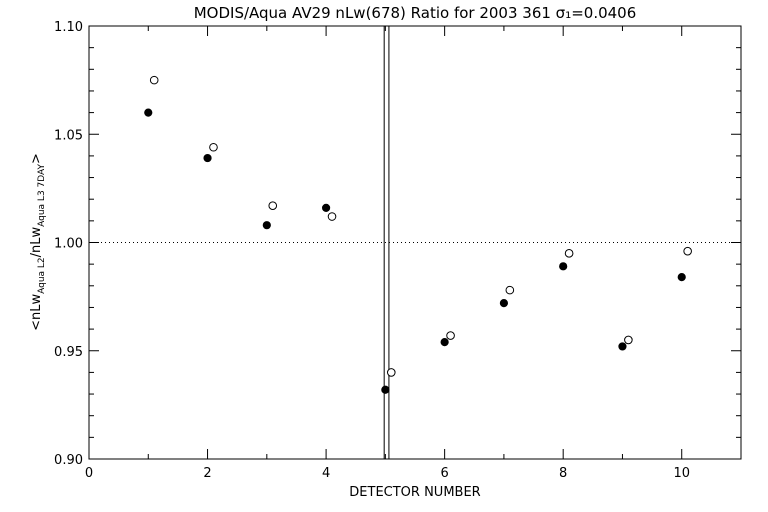  I want to click on y-axis-label: <nLwAqua L2/nLwAqua L3 7DAY>, so click(38, 242).